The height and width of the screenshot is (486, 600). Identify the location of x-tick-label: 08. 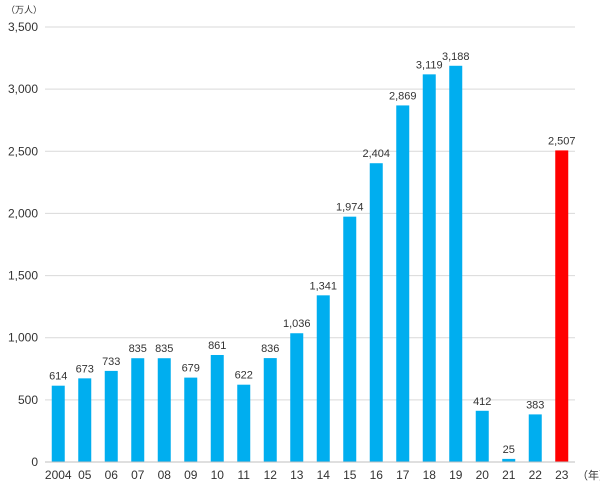
(165, 475).